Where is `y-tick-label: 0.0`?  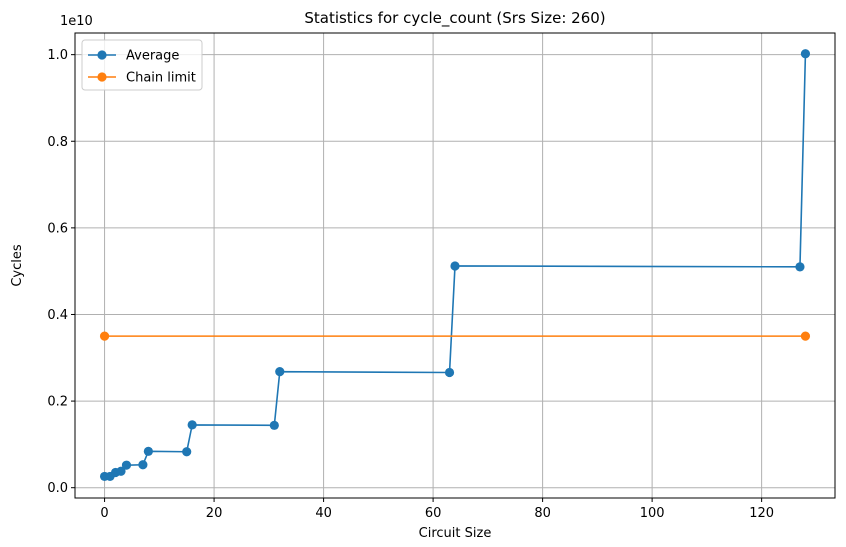 y-tick-label: 0.0 is located at coordinates (57, 488).